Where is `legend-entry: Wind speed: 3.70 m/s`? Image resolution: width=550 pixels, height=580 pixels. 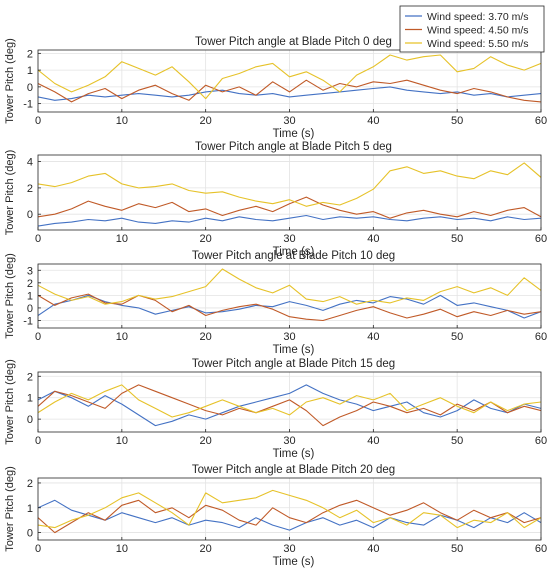
legend-entry: Wind speed: 3.70 m/s is located at coordinates (478, 17).